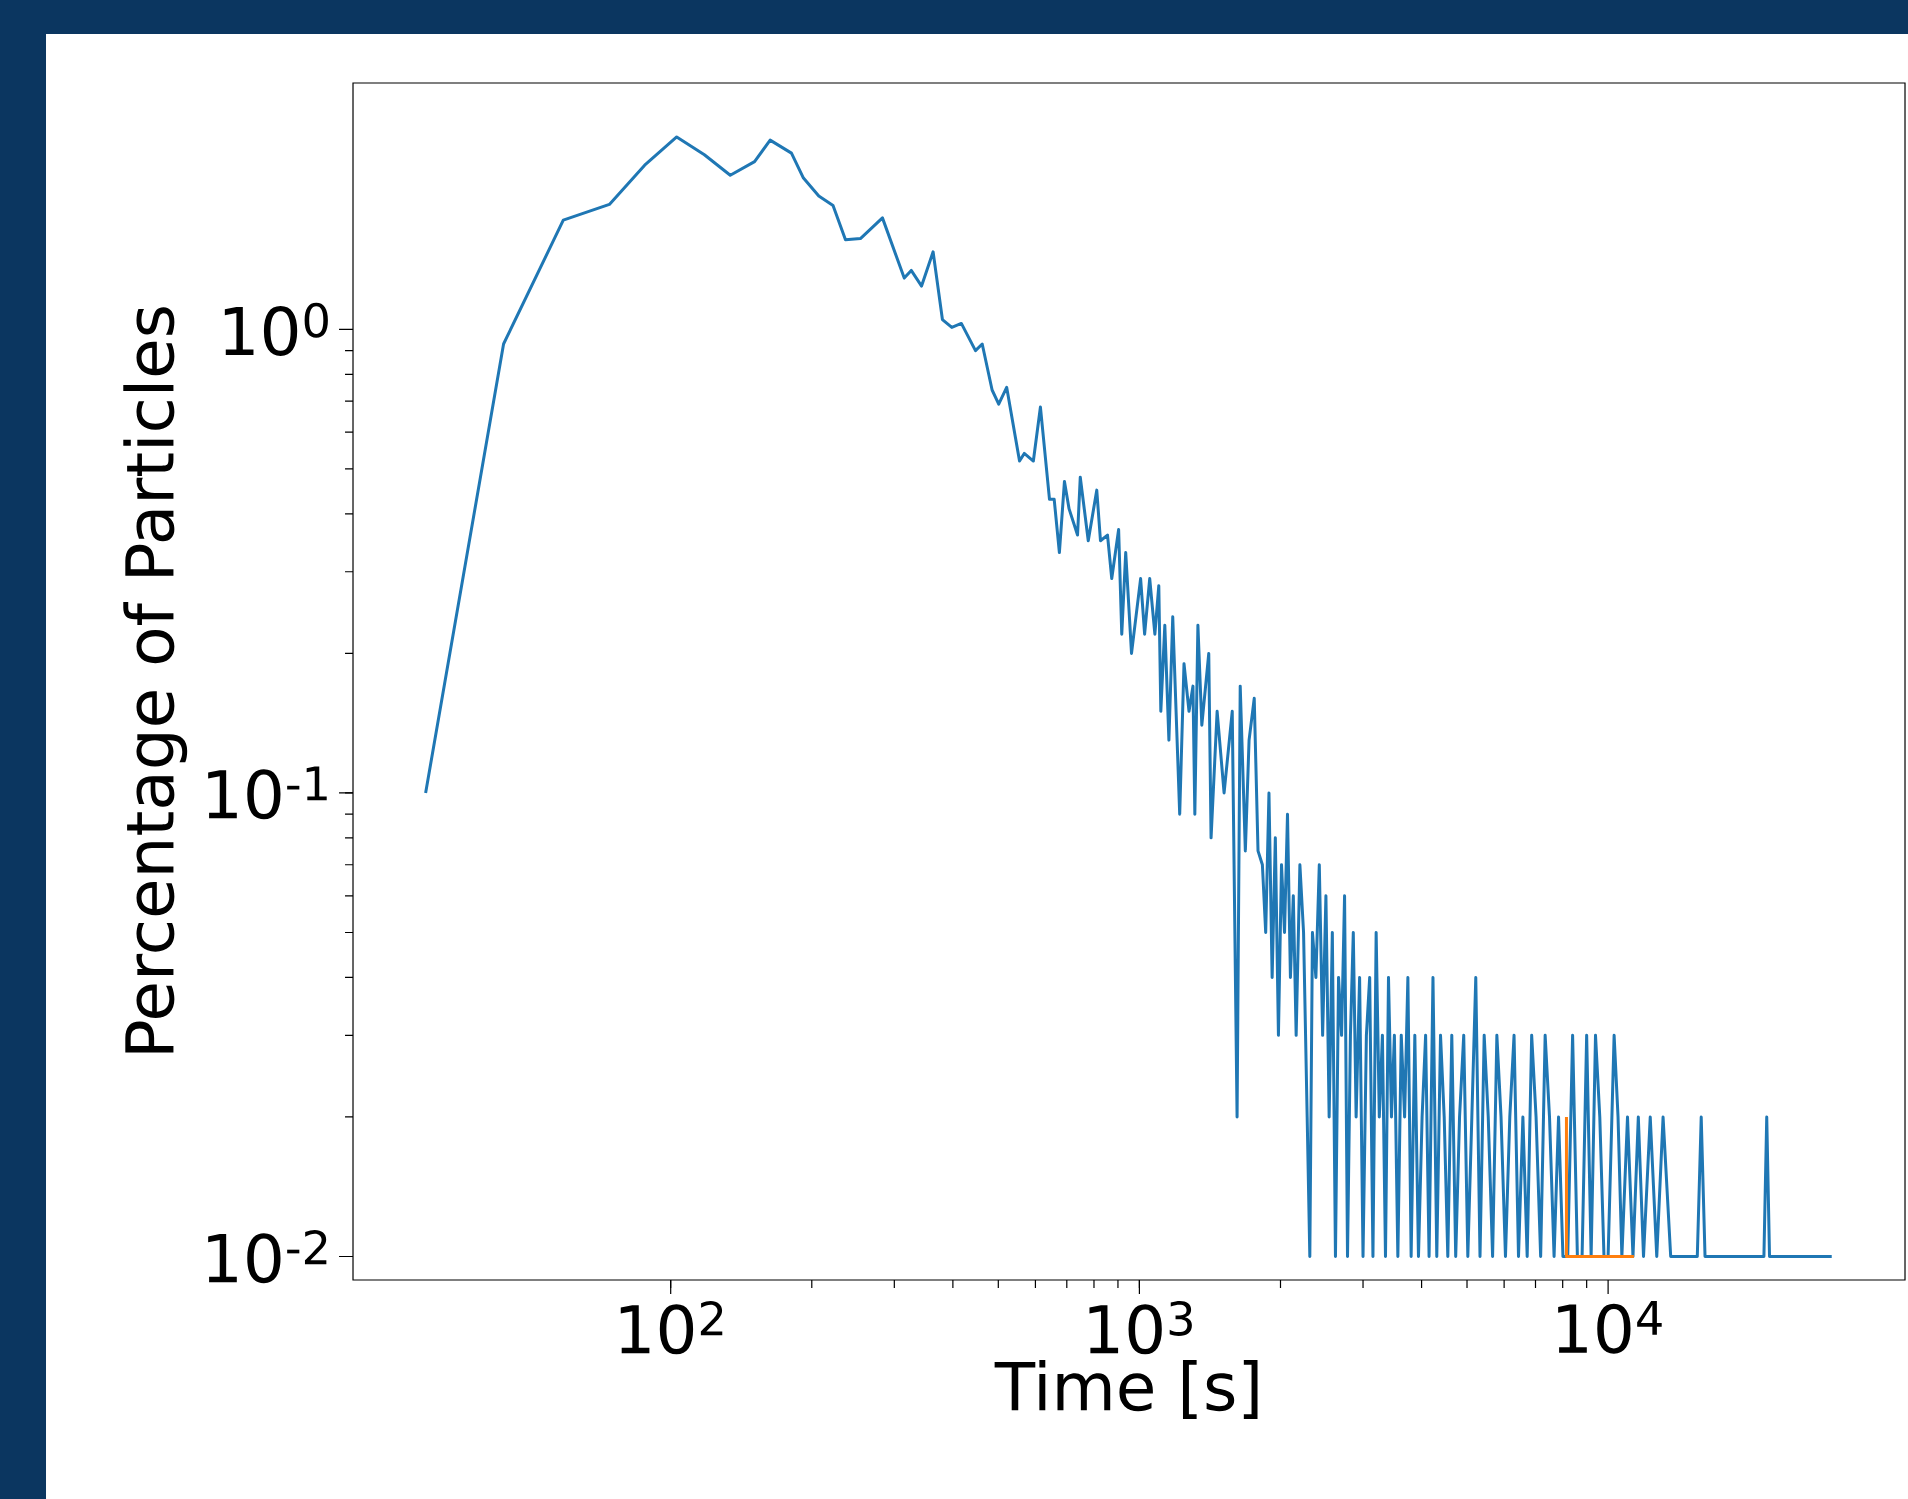 The image size is (1908, 1499). Describe the element at coordinates (267, 1256) in the screenshot. I see `y-tick-label: 10$^{-2}$` at that location.